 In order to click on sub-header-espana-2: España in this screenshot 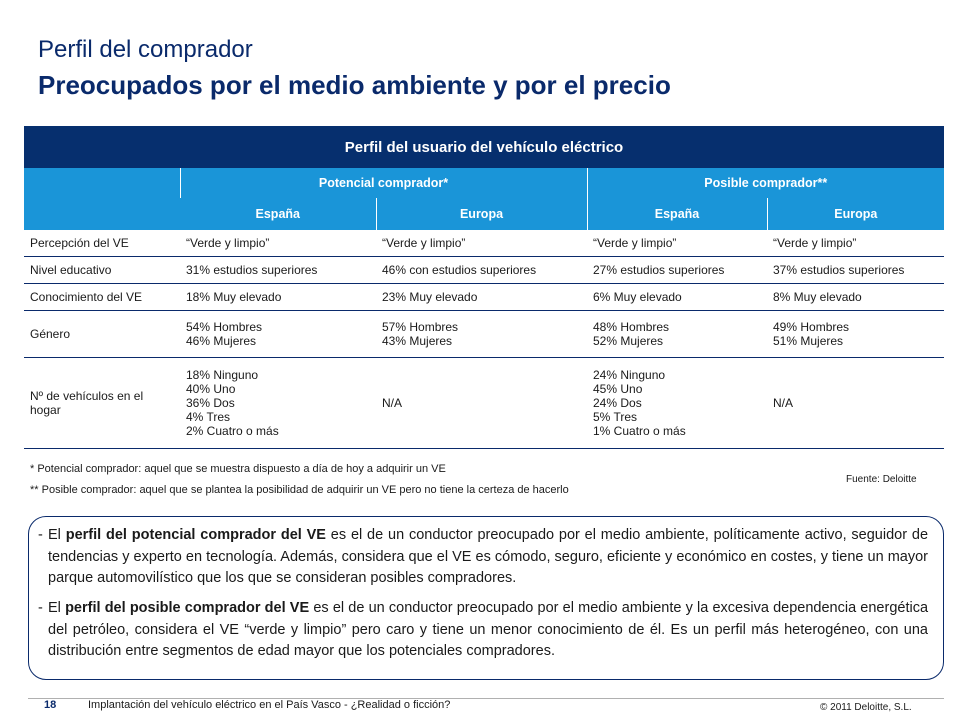, I will do `click(676, 214)`.